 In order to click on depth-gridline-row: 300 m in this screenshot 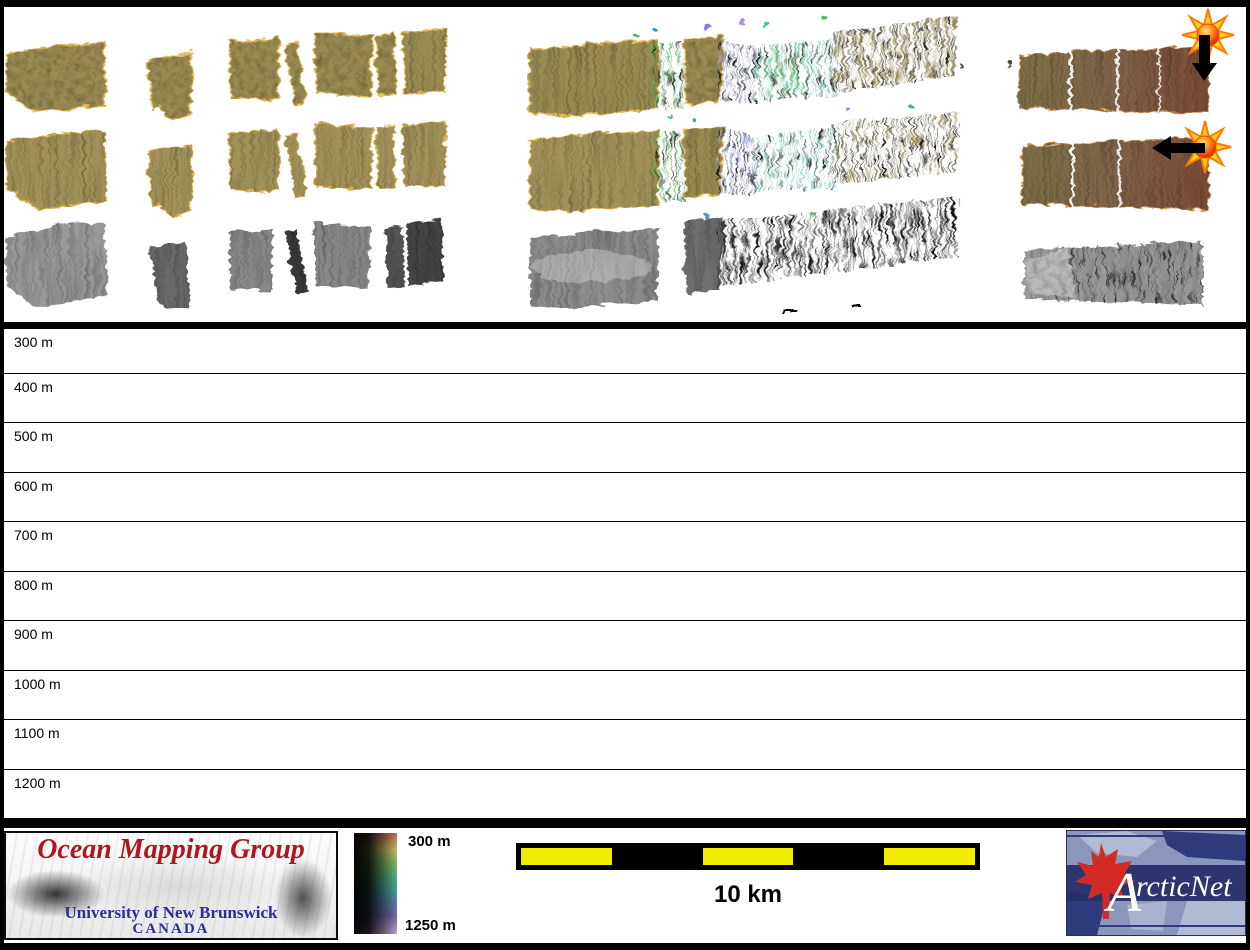, I will do `click(625, 351)`.